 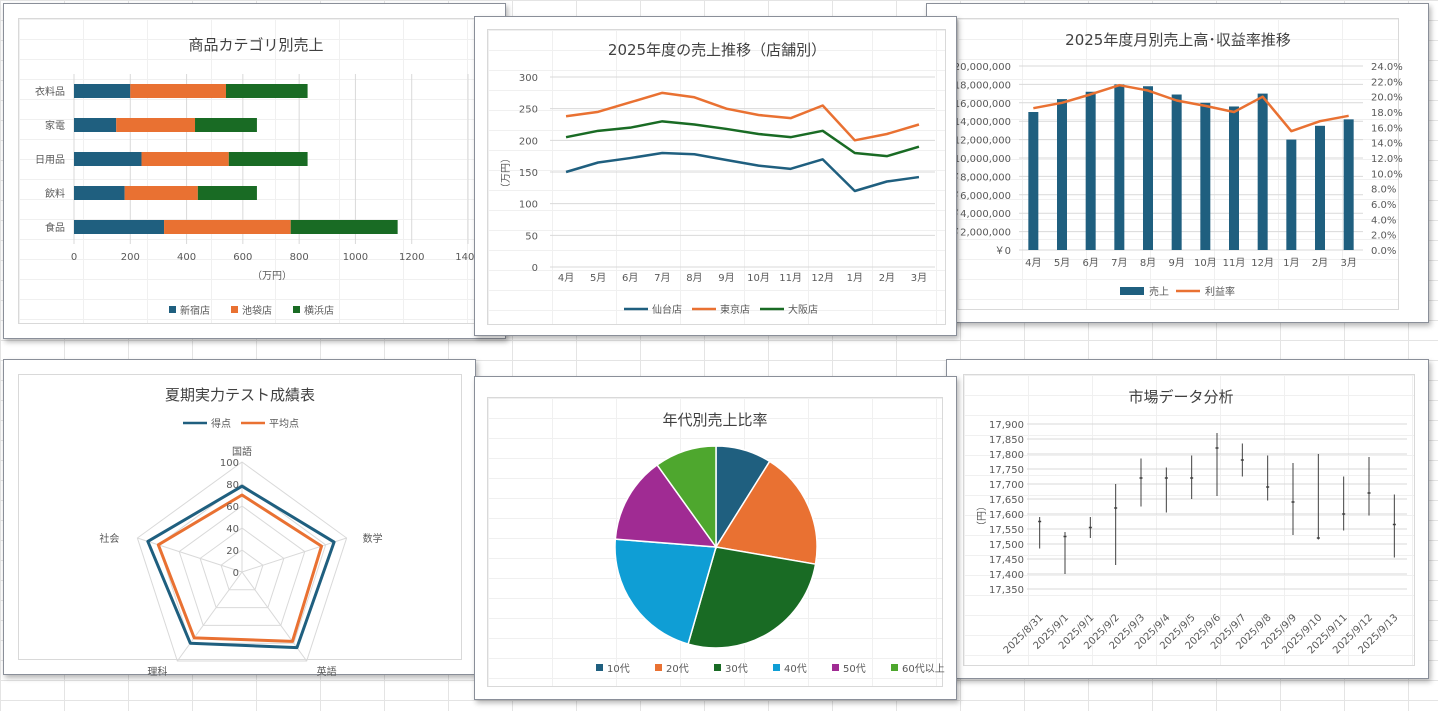 I want to click on x-tick-label: 4月, so click(x=1033, y=263).